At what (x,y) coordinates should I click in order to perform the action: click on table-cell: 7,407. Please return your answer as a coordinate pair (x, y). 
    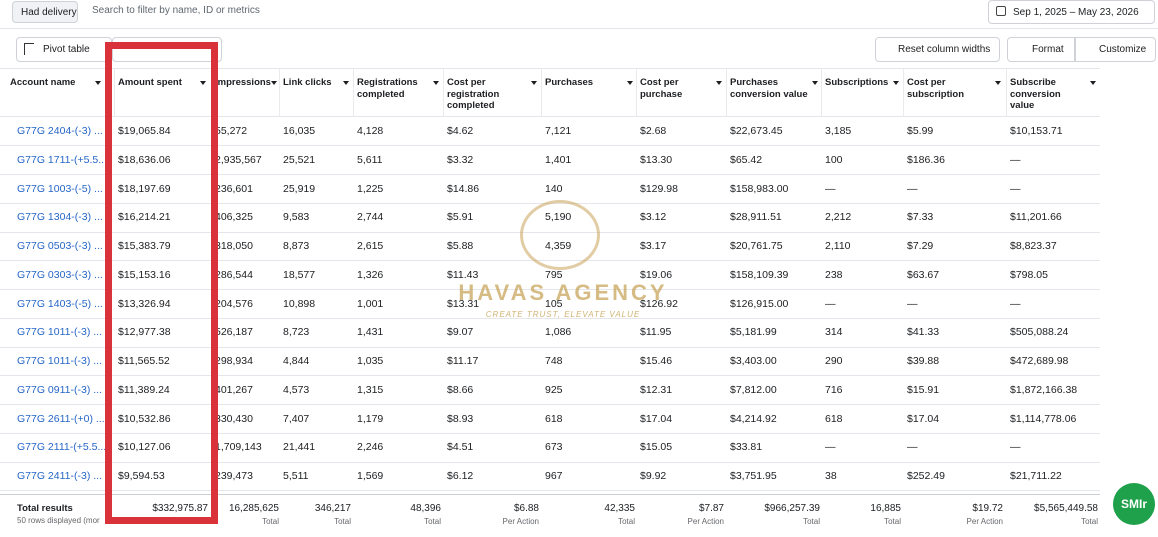
    Looking at the image, I should click on (296, 418).